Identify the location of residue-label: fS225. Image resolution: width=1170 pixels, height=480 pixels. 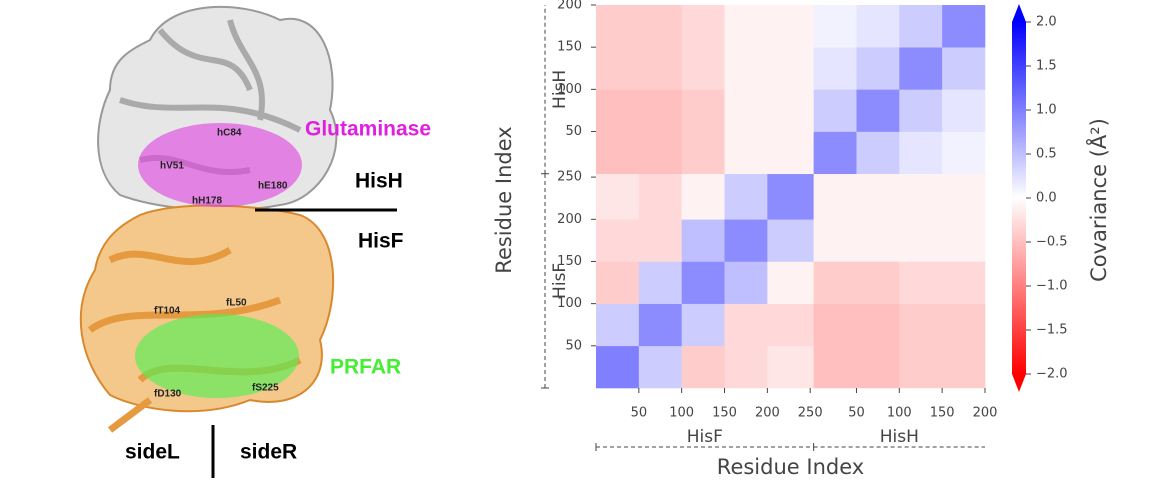
(265, 388).